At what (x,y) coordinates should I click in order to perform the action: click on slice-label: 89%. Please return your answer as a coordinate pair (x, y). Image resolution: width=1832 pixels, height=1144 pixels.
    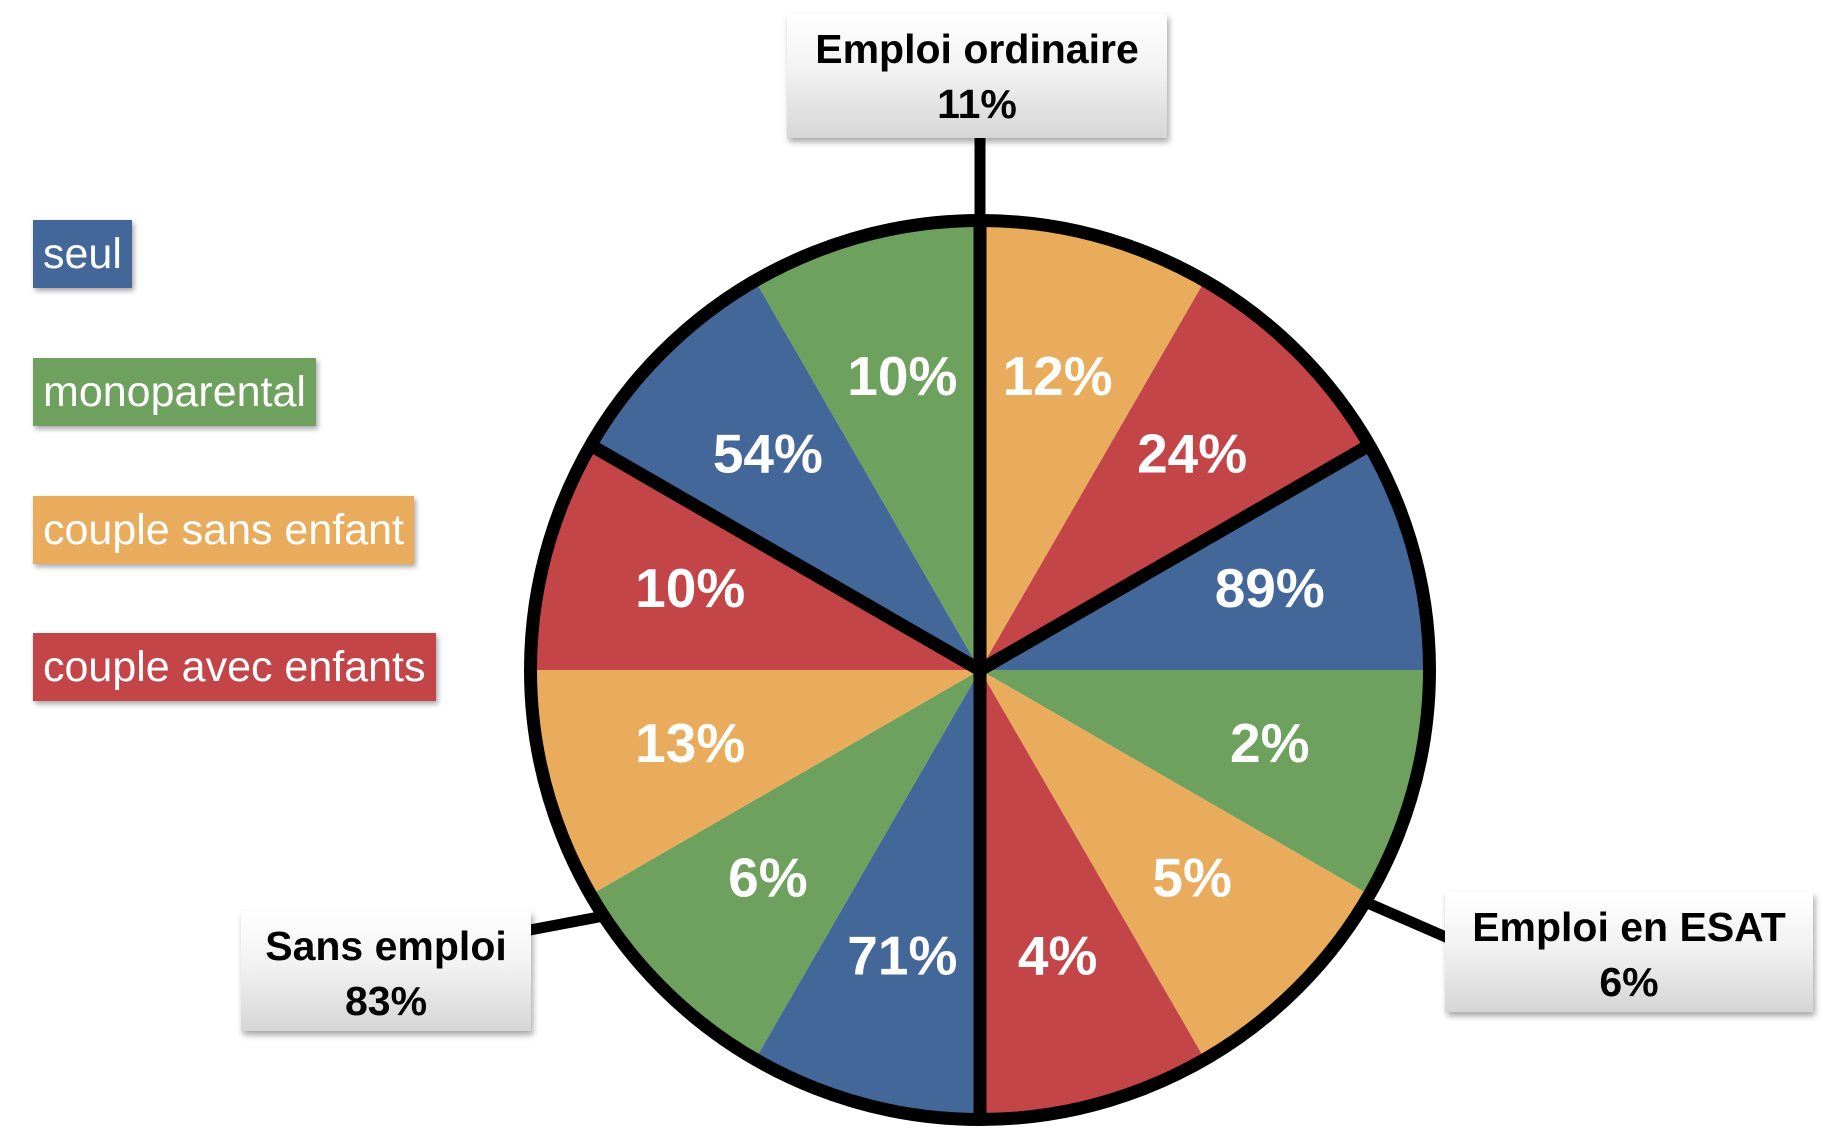
    Looking at the image, I should click on (1270, 588).